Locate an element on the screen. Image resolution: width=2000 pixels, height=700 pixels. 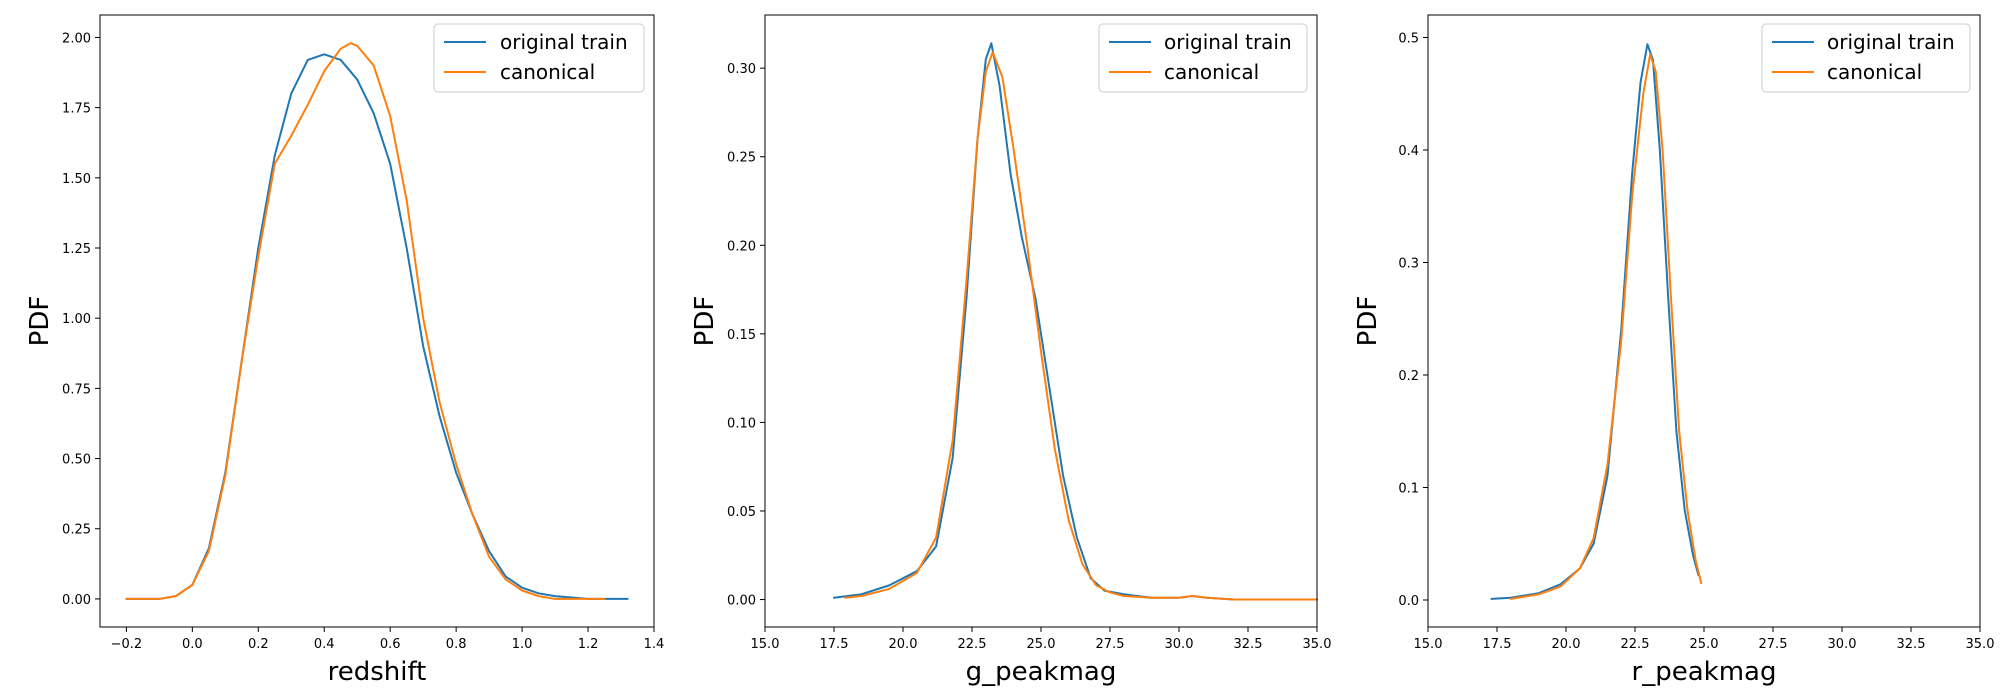
x-tick-label: 0.6 is located at coordinates (390, 644).